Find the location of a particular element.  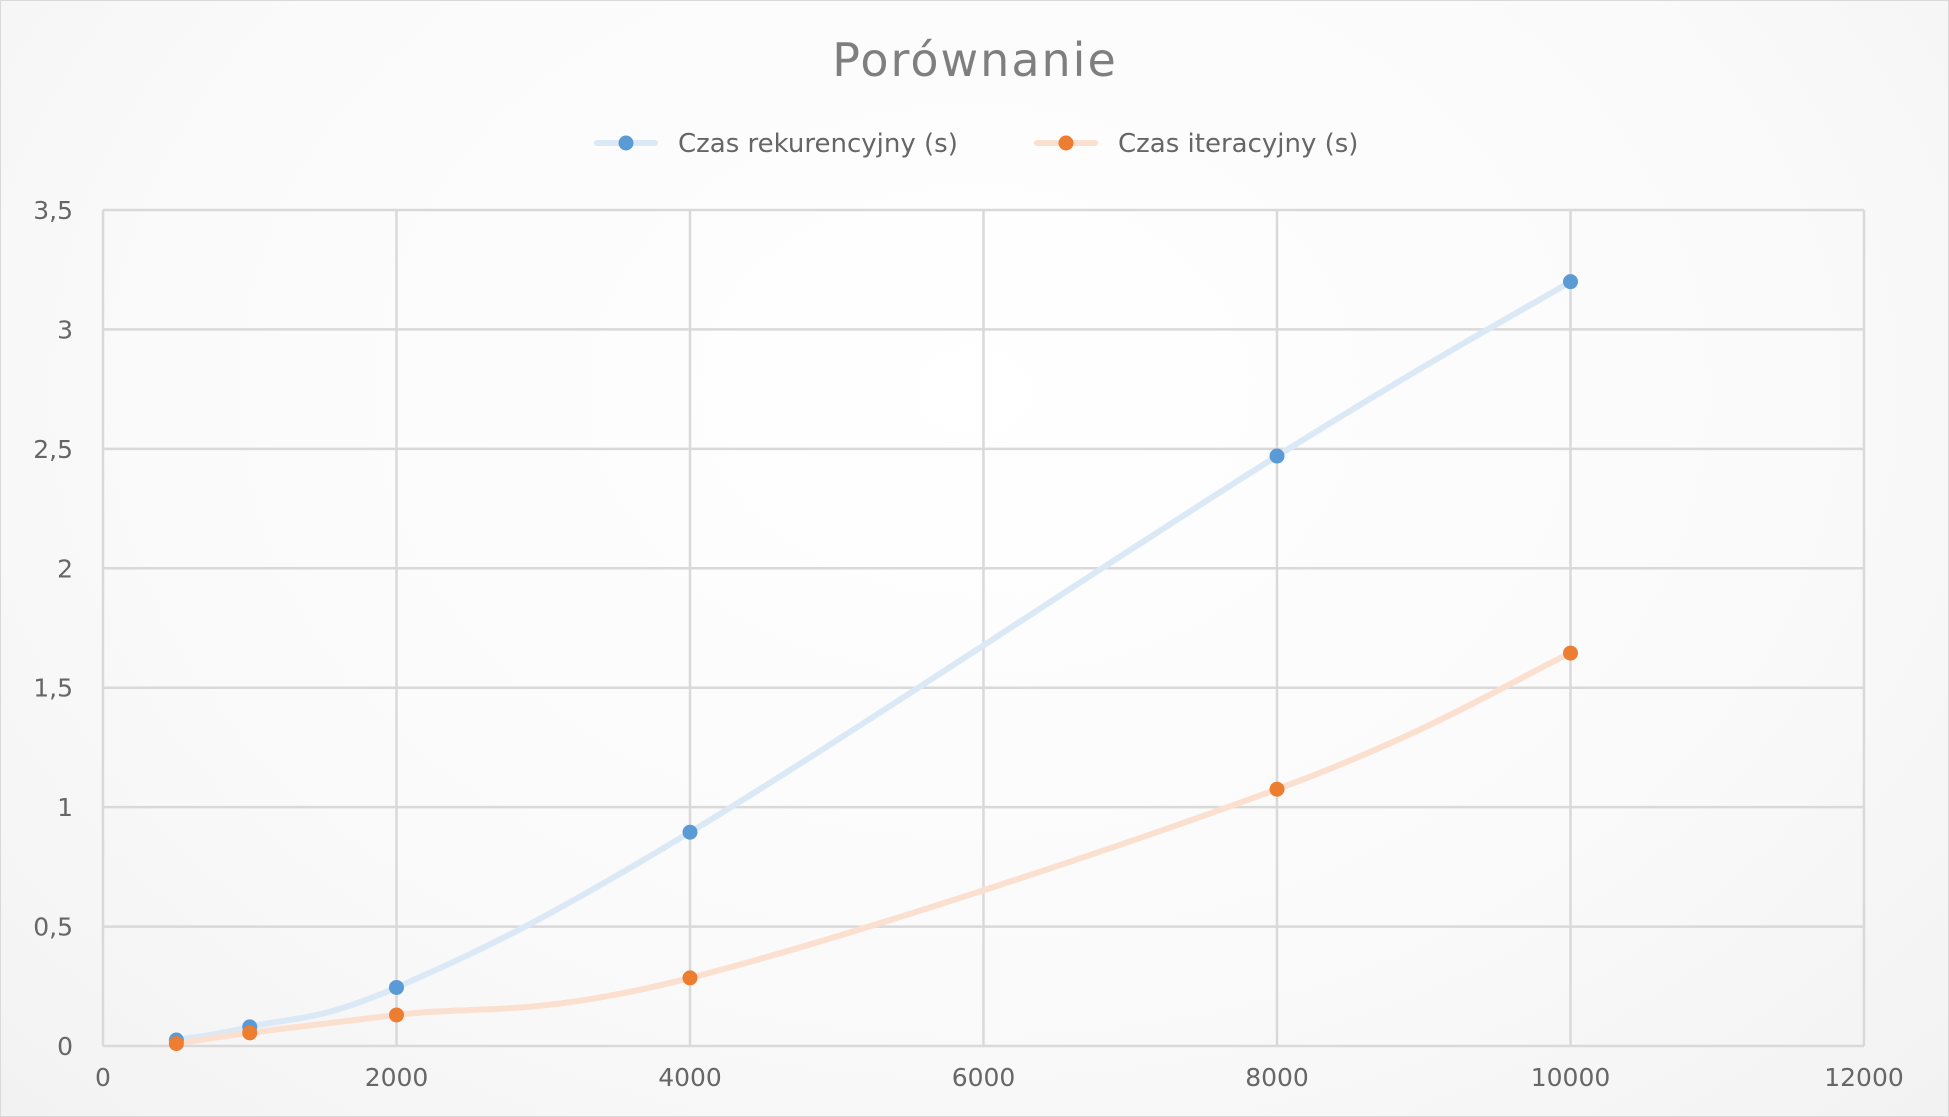

x-tick-label: 0 is located at coordinates (103, 1077).